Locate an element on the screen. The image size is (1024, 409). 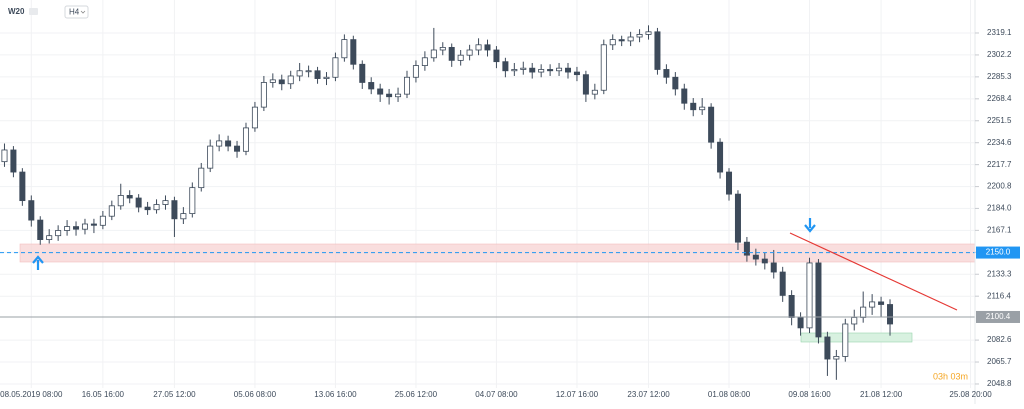
timeframe-select is located at coordinates (76, 12).